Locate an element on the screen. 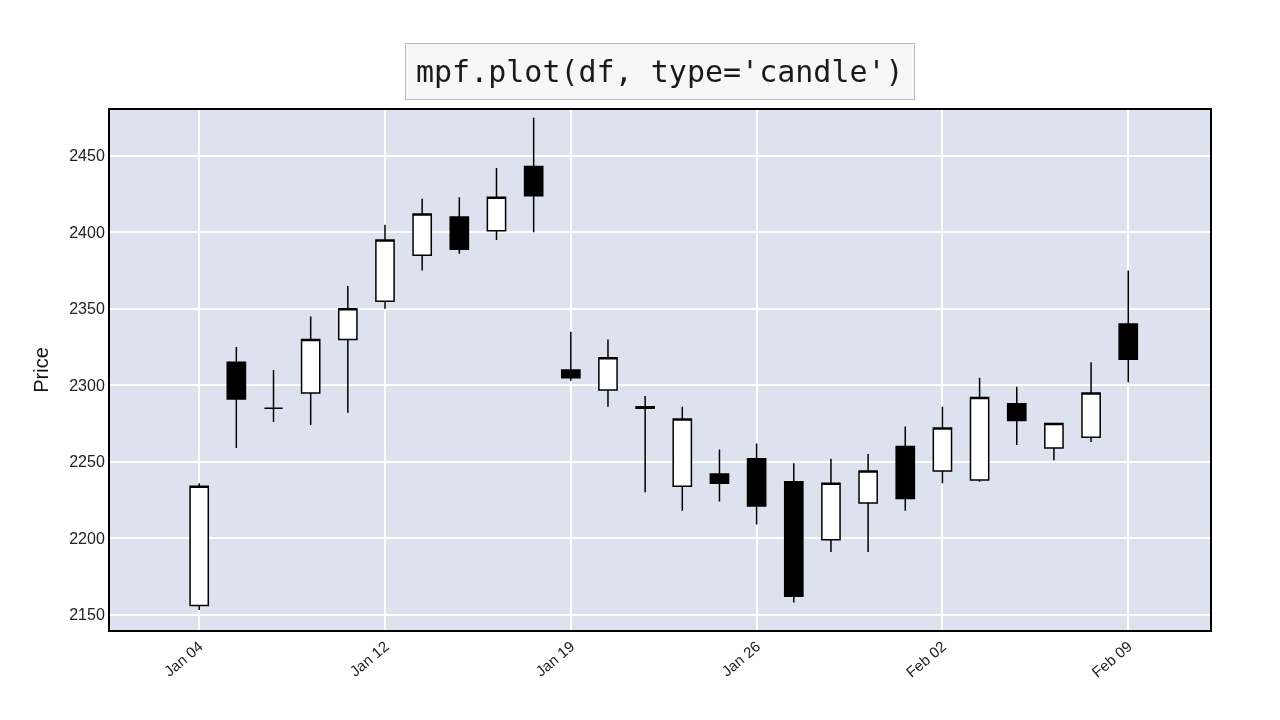 This screenshot has width=1280, height=720. x-tick-label: Feb 02 is located at coordinates (926, 659).